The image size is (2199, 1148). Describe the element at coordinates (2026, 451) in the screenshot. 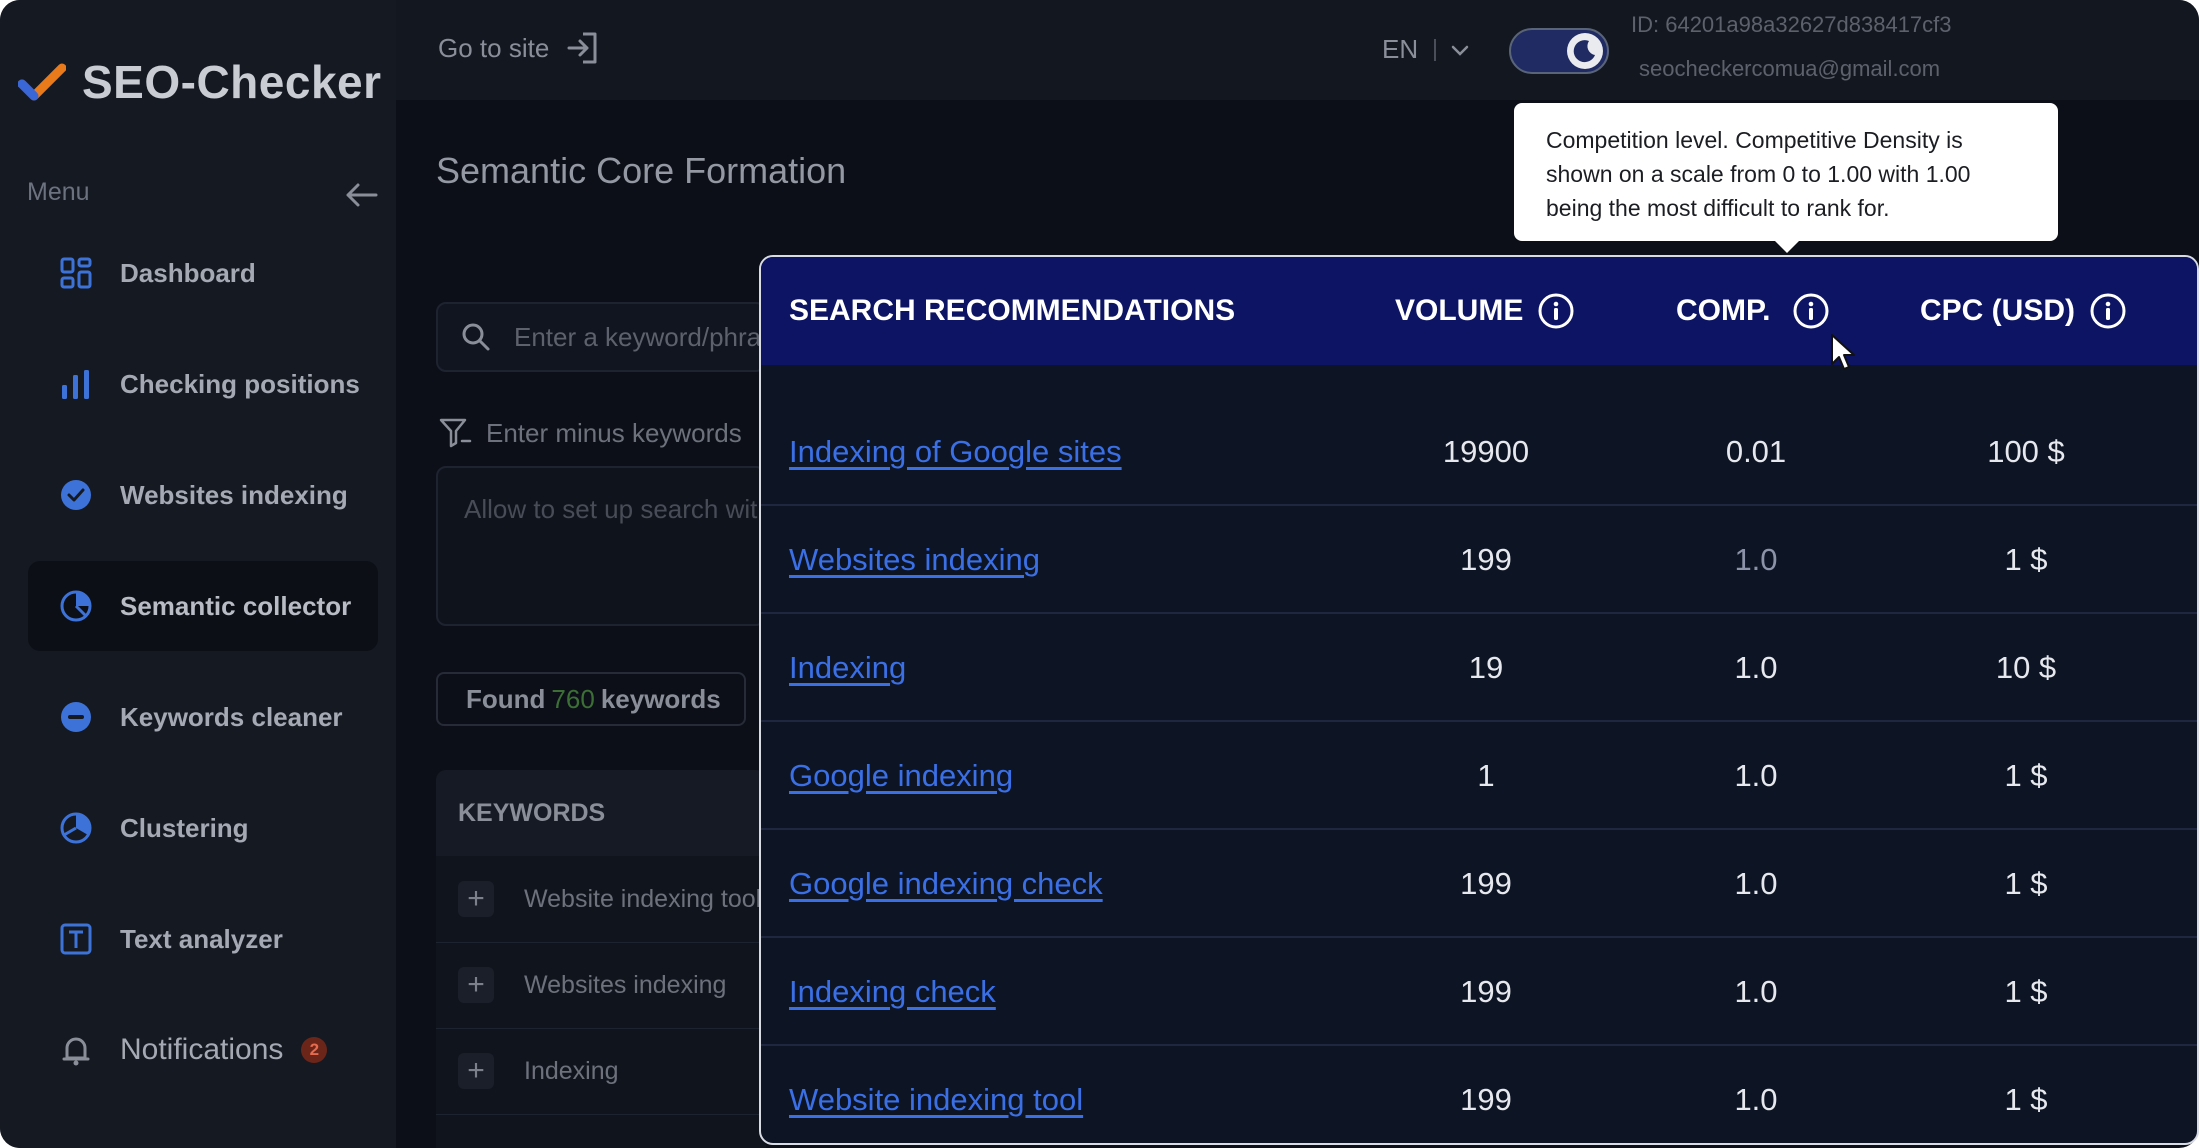

I see `cpc-value: 100 $` at that location.